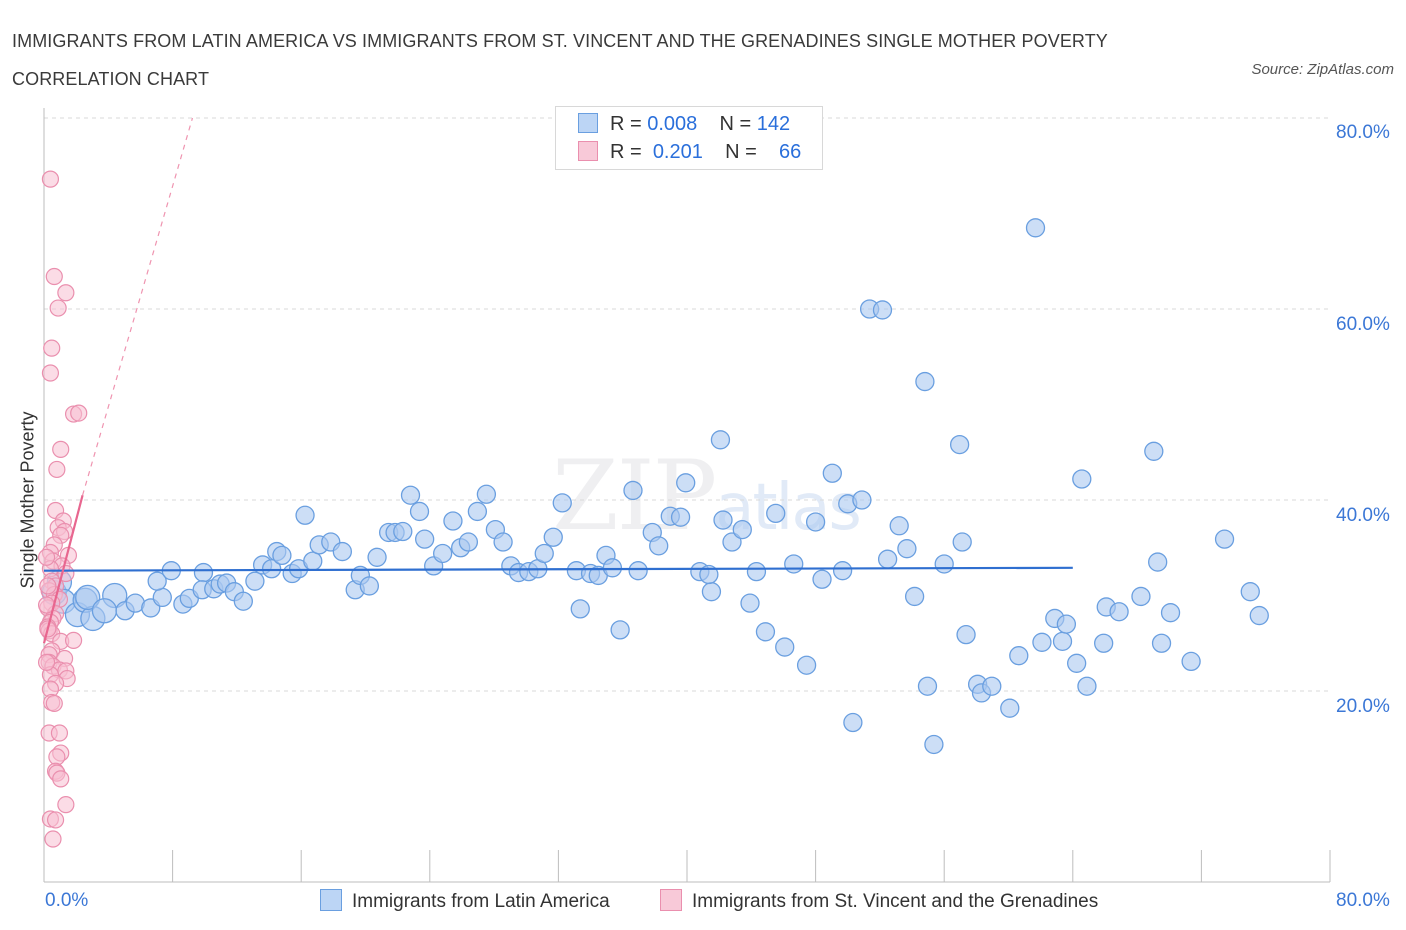 This screenshot has width=1406, height=930. What do you see at coordinates (1363, 706) in the screenshot?
I see `y-tick-label: 20.0%` at bounding box center [1363, 706].